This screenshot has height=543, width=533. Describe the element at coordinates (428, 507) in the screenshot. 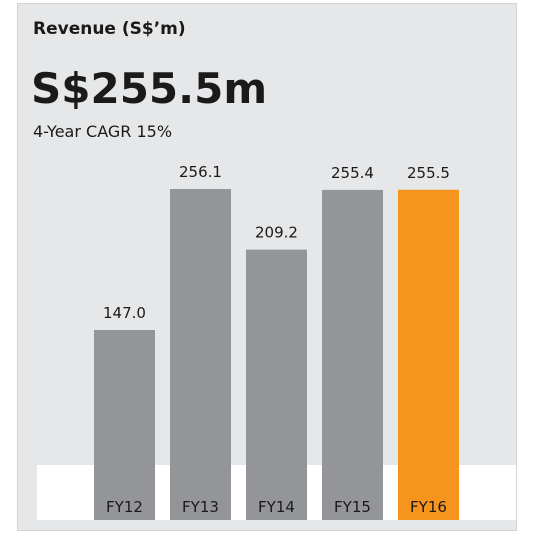

I see `x-tick-label: FY16` at that location.